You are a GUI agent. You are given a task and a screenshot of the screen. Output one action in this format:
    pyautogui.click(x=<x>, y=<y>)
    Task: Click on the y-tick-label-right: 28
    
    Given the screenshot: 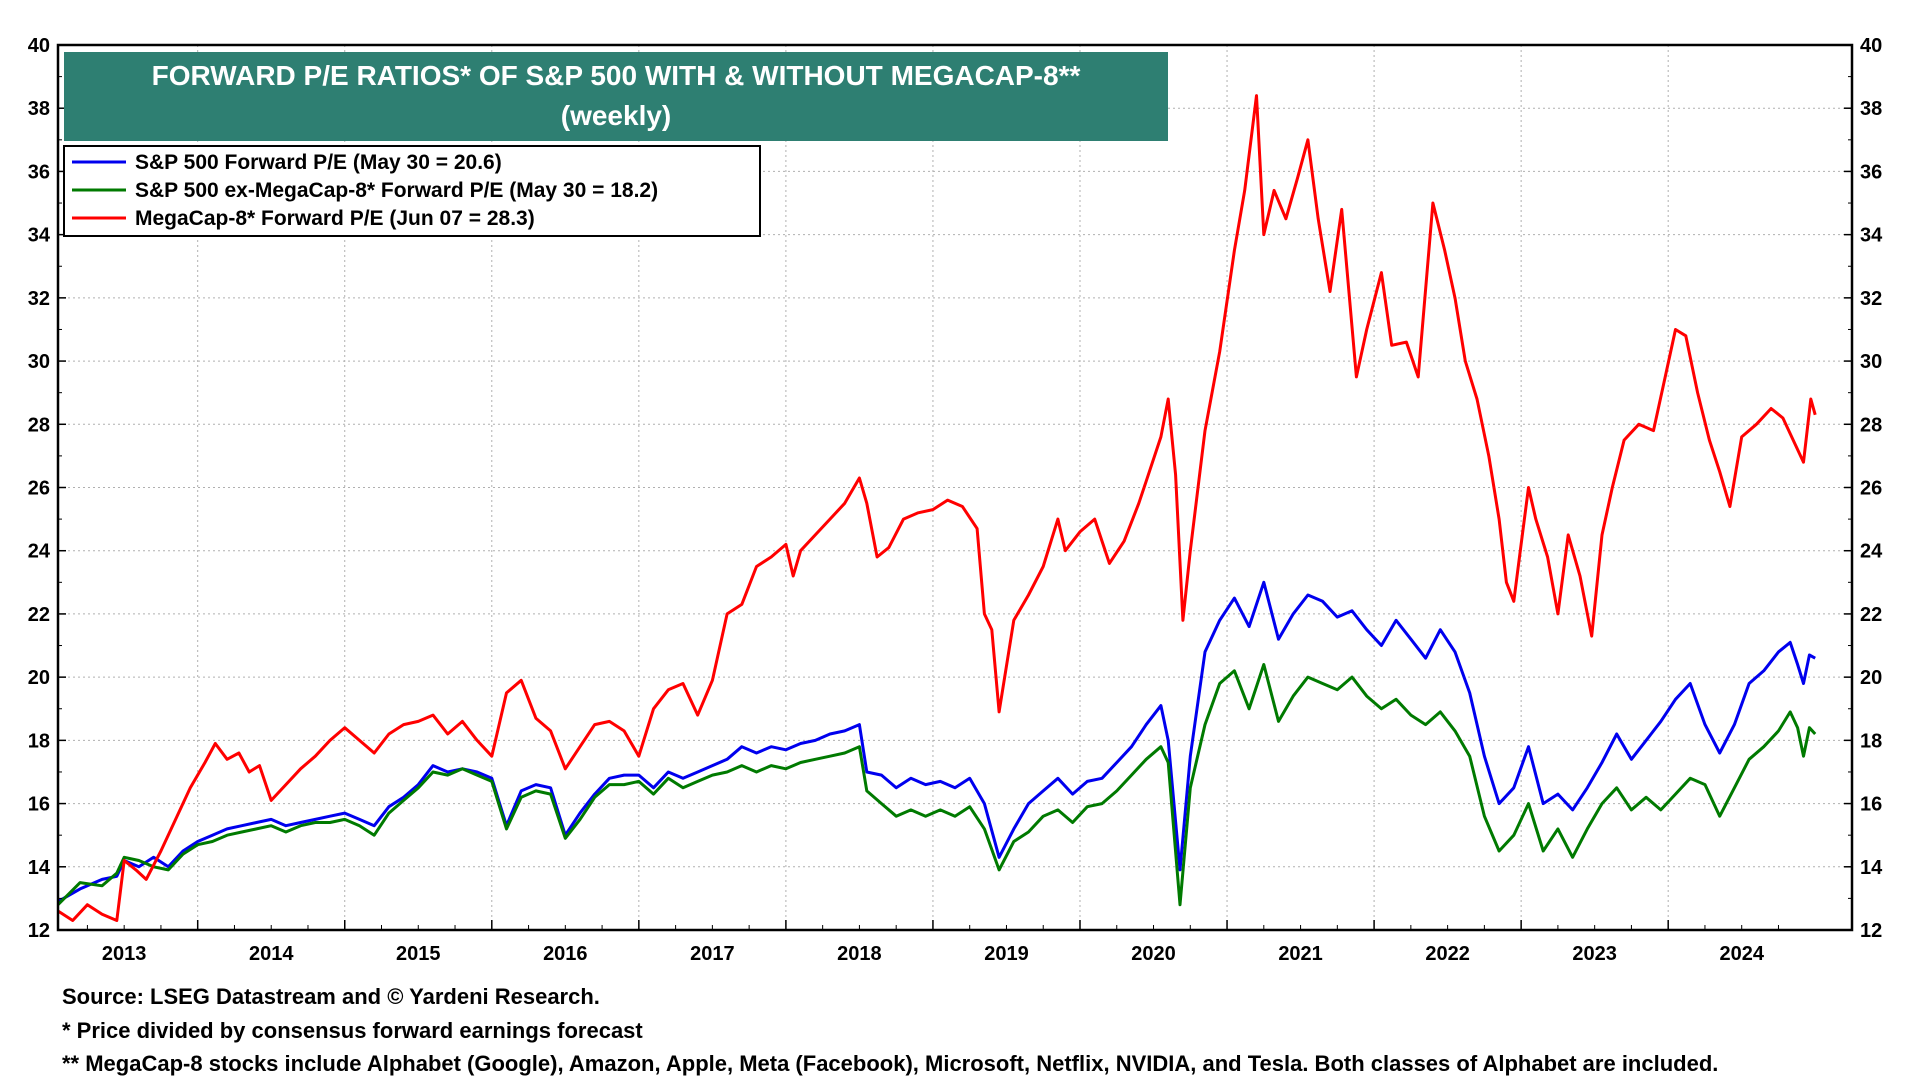 What is the action you would take?
    pyautogui.click(x=1871, y=425)
    